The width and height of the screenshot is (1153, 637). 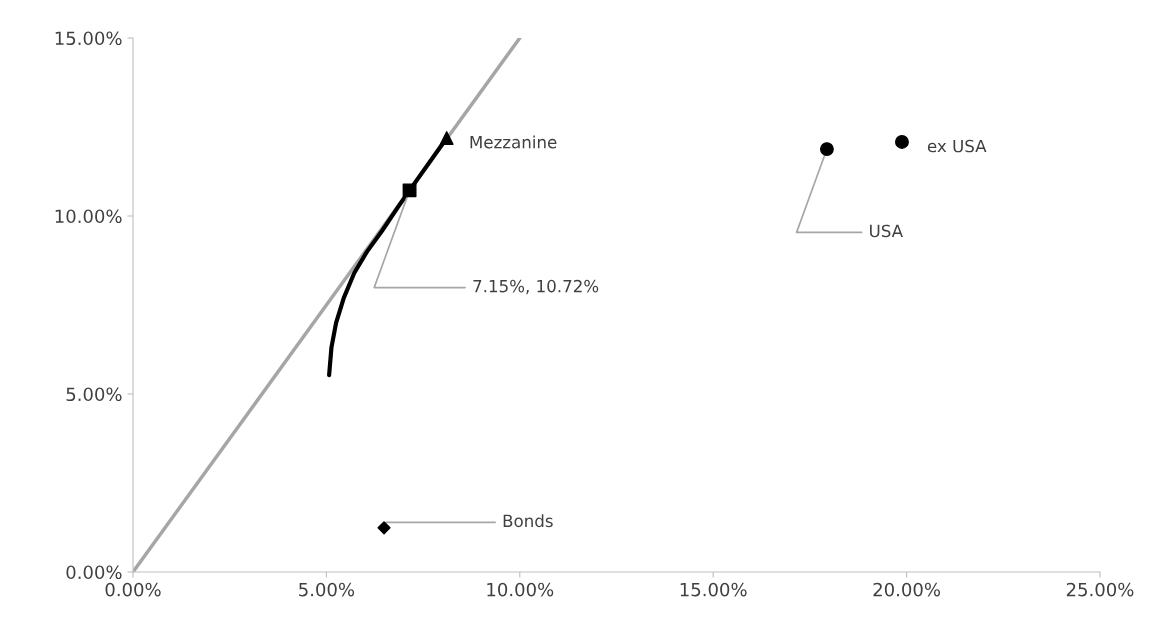 What do you see at coordinates (513, 142) in the screenshot?
I see `annotation: Mezzanine` at bounding box center [513, 142].